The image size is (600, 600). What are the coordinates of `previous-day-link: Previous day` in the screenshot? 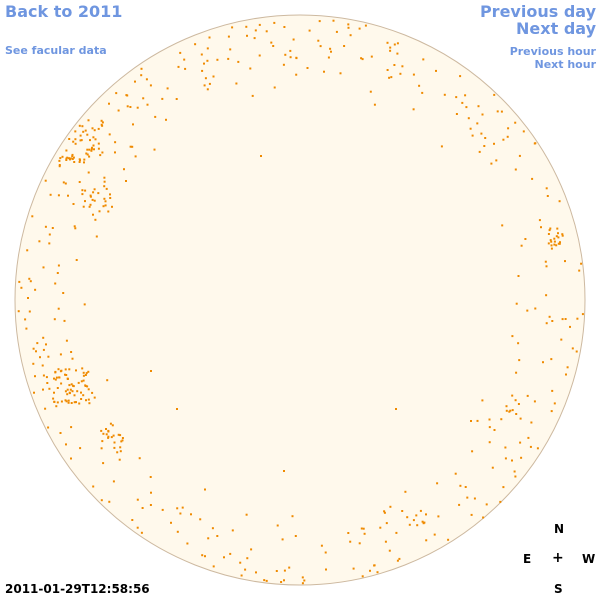 It's located at (537, 11).